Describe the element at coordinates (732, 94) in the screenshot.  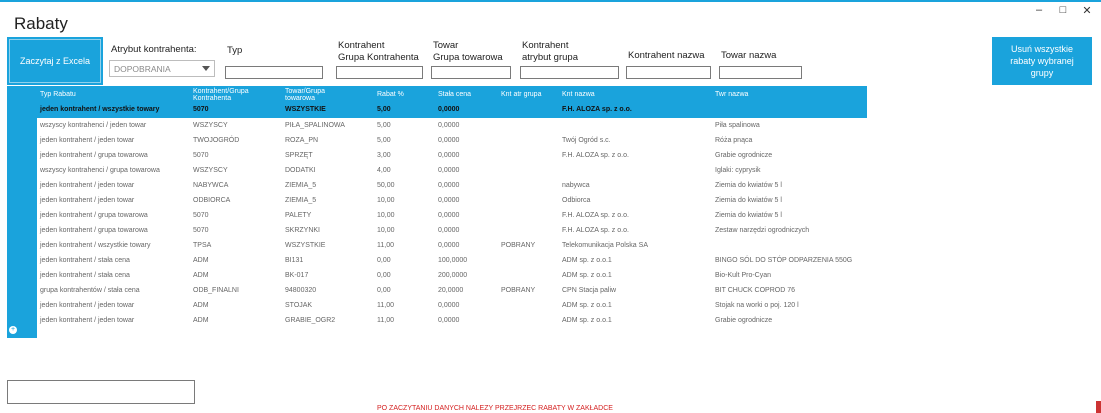
I see `col-twr-nazwa-header: Twr nazwa` at that location.